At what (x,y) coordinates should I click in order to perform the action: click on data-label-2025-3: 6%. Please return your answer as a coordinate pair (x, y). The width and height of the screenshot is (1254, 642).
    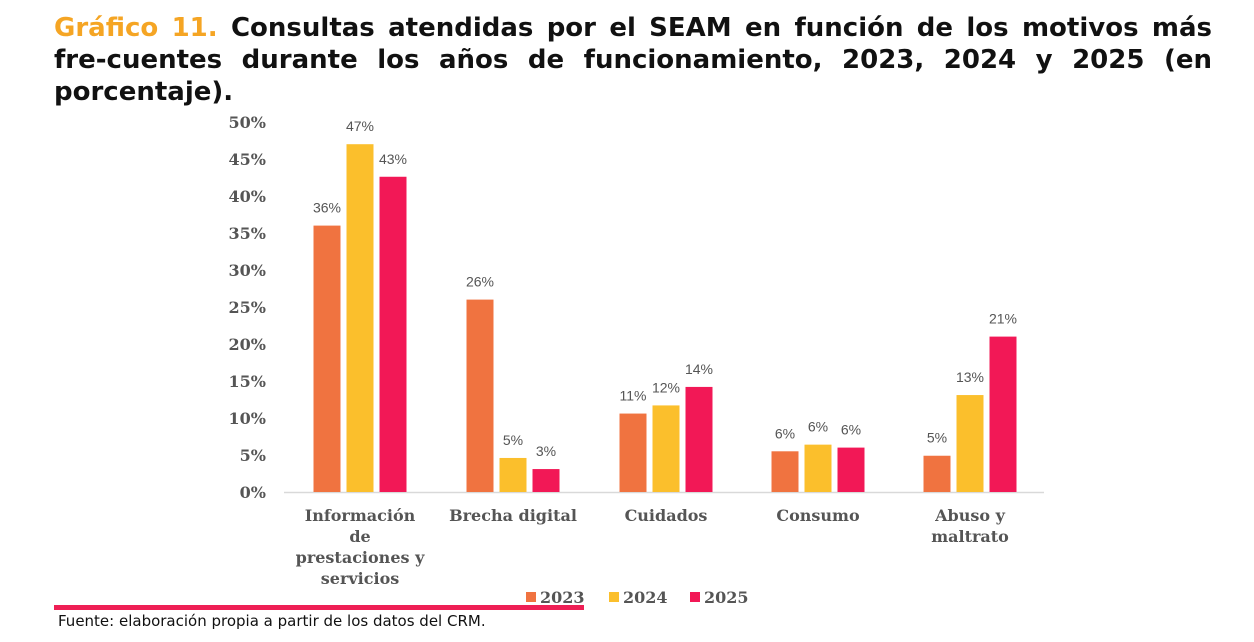
    Looking at the image, I should click on (851, 430).